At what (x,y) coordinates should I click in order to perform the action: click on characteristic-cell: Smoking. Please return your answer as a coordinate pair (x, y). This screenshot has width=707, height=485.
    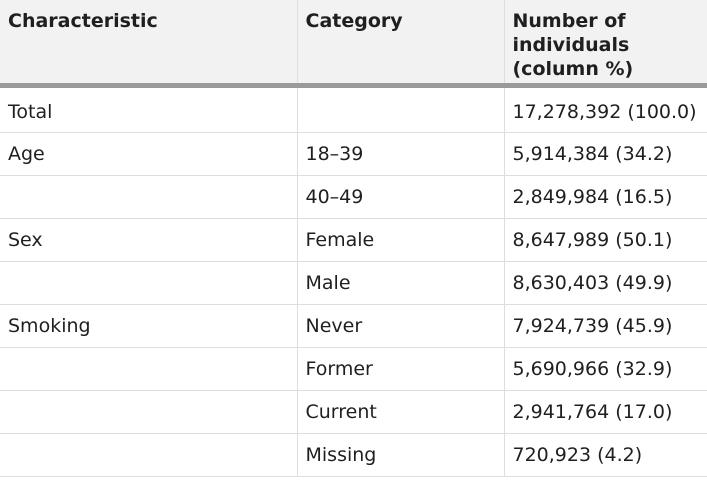
    Looking at the image, I should click on (148, 326).